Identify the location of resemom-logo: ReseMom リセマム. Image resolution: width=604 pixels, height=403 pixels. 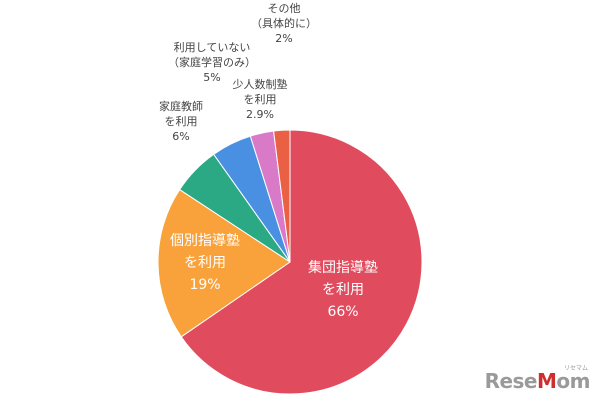
(537, 379).